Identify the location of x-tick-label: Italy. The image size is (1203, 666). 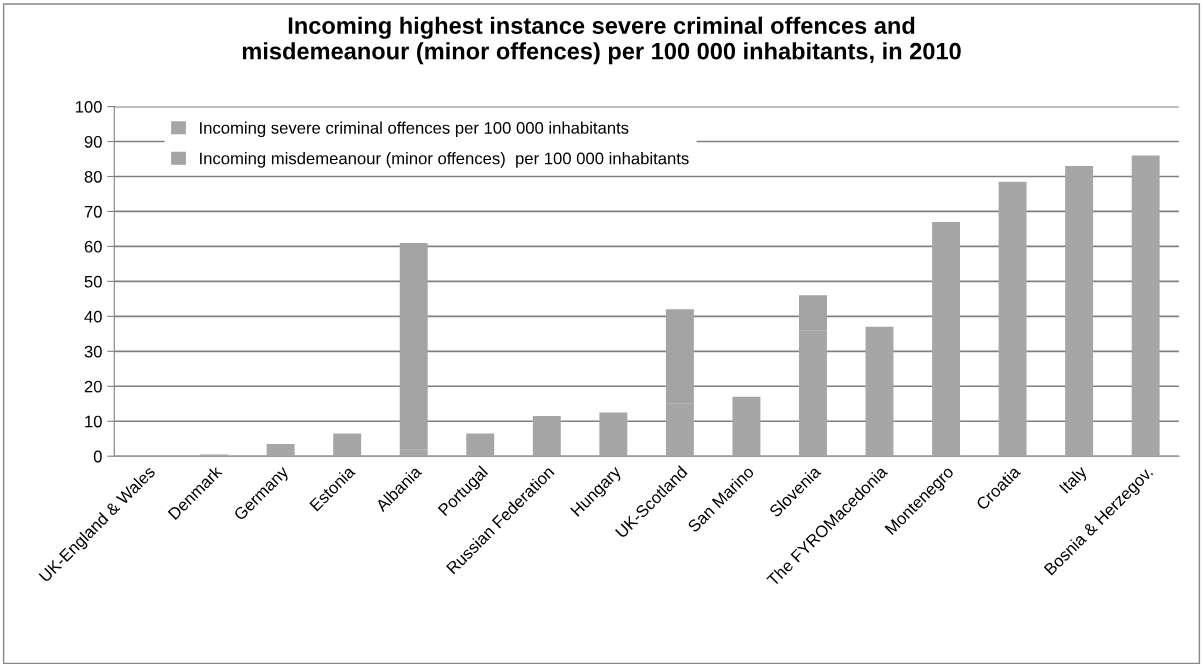
(1074, 480).